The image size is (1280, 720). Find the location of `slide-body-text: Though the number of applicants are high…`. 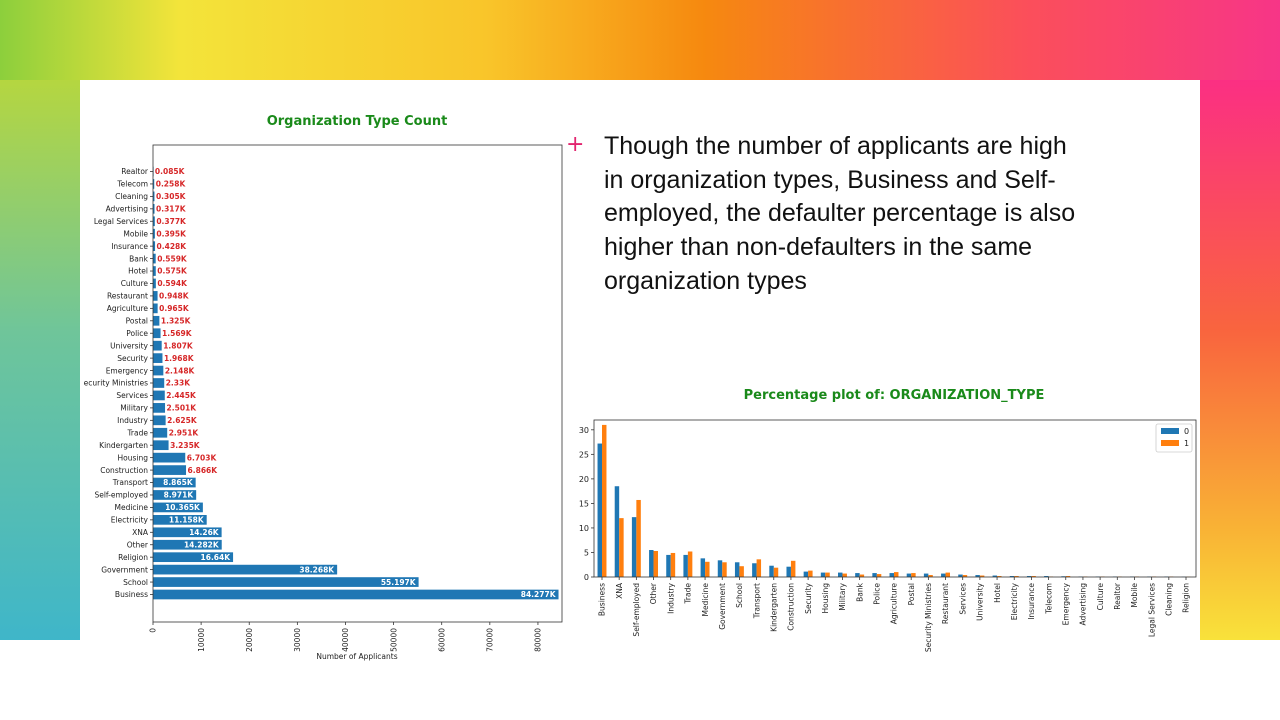

slide-body-text: Though the number of applicants are high… is located at coordinates (840, 213).